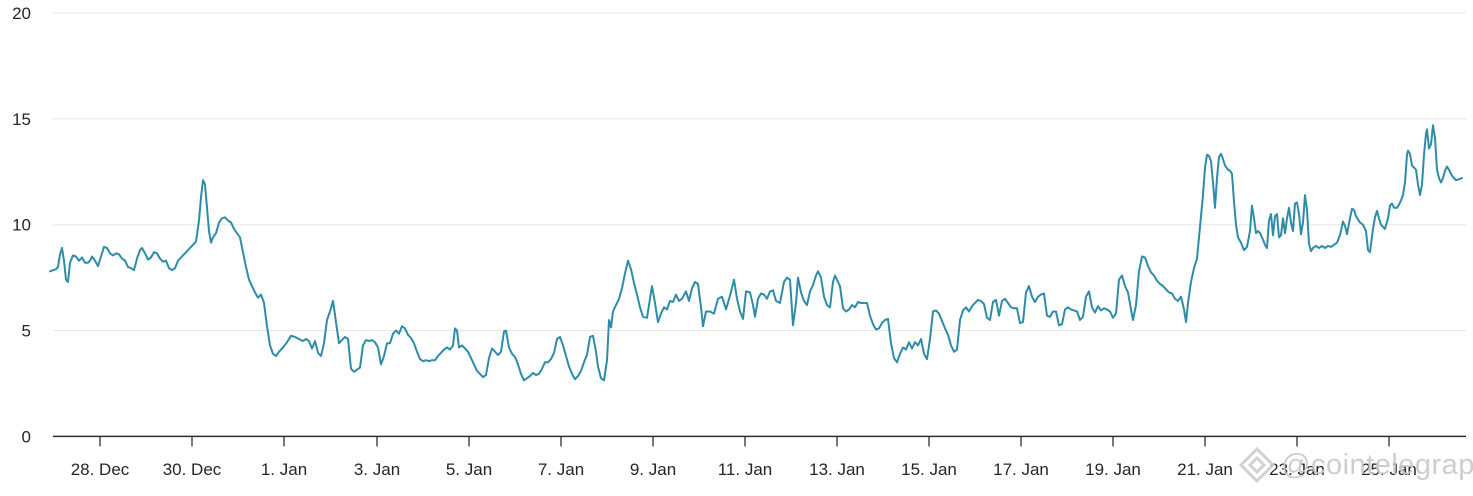 The image size is (1473, 496). Describe the element at coordinates (21, 119) in the screenshot. I see `y-tick-label: 15` at that location.